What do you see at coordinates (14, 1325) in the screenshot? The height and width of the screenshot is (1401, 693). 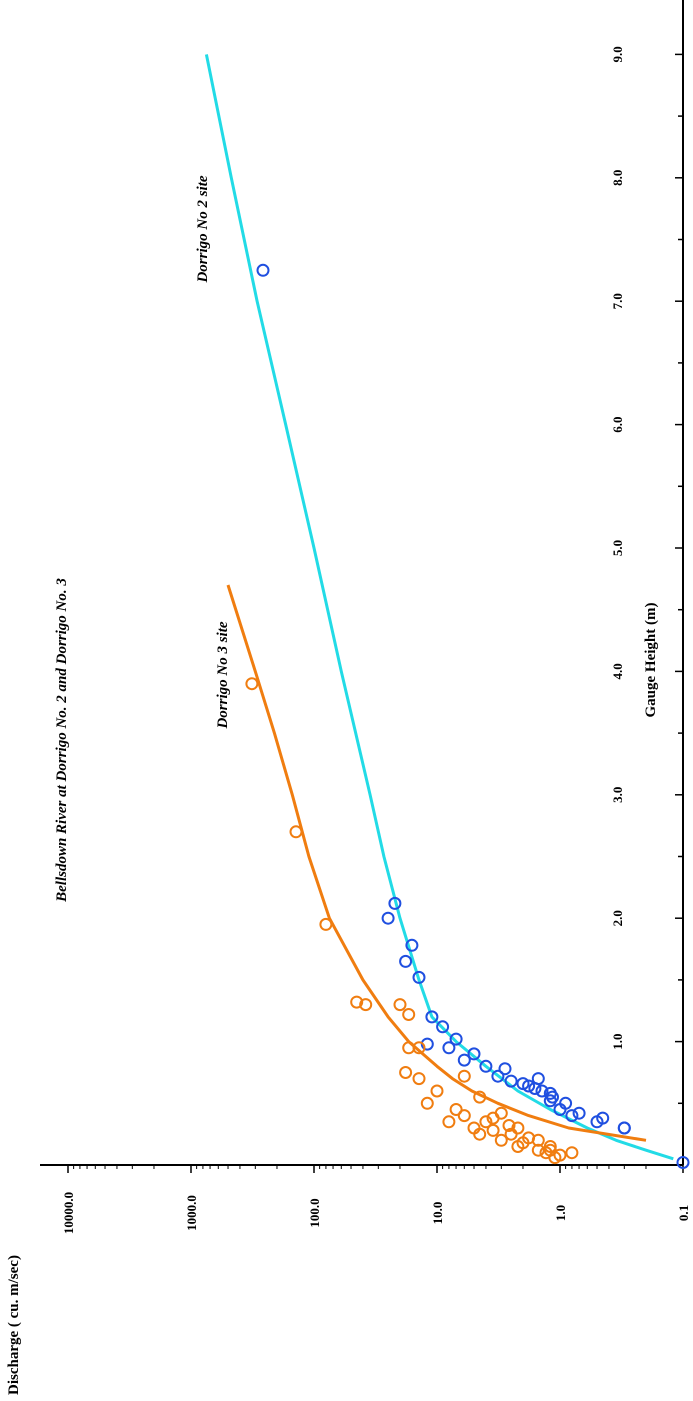 I see `y-axis-label: Discharge ( cu. m/sec)` at bounding box center [14, 1325].